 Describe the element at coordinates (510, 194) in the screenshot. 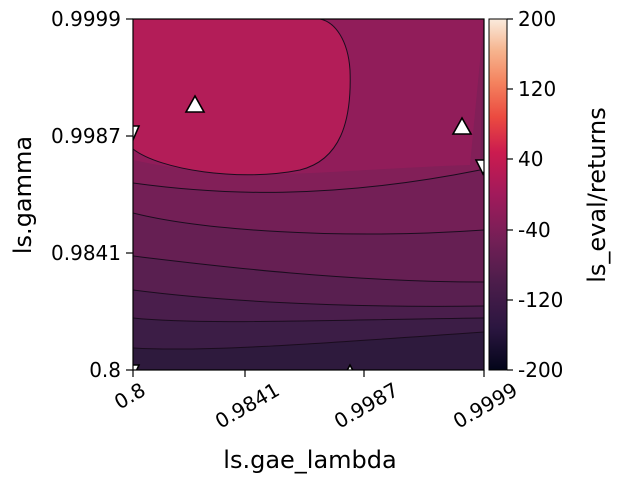

I see `colorbar-ticks` at that location.